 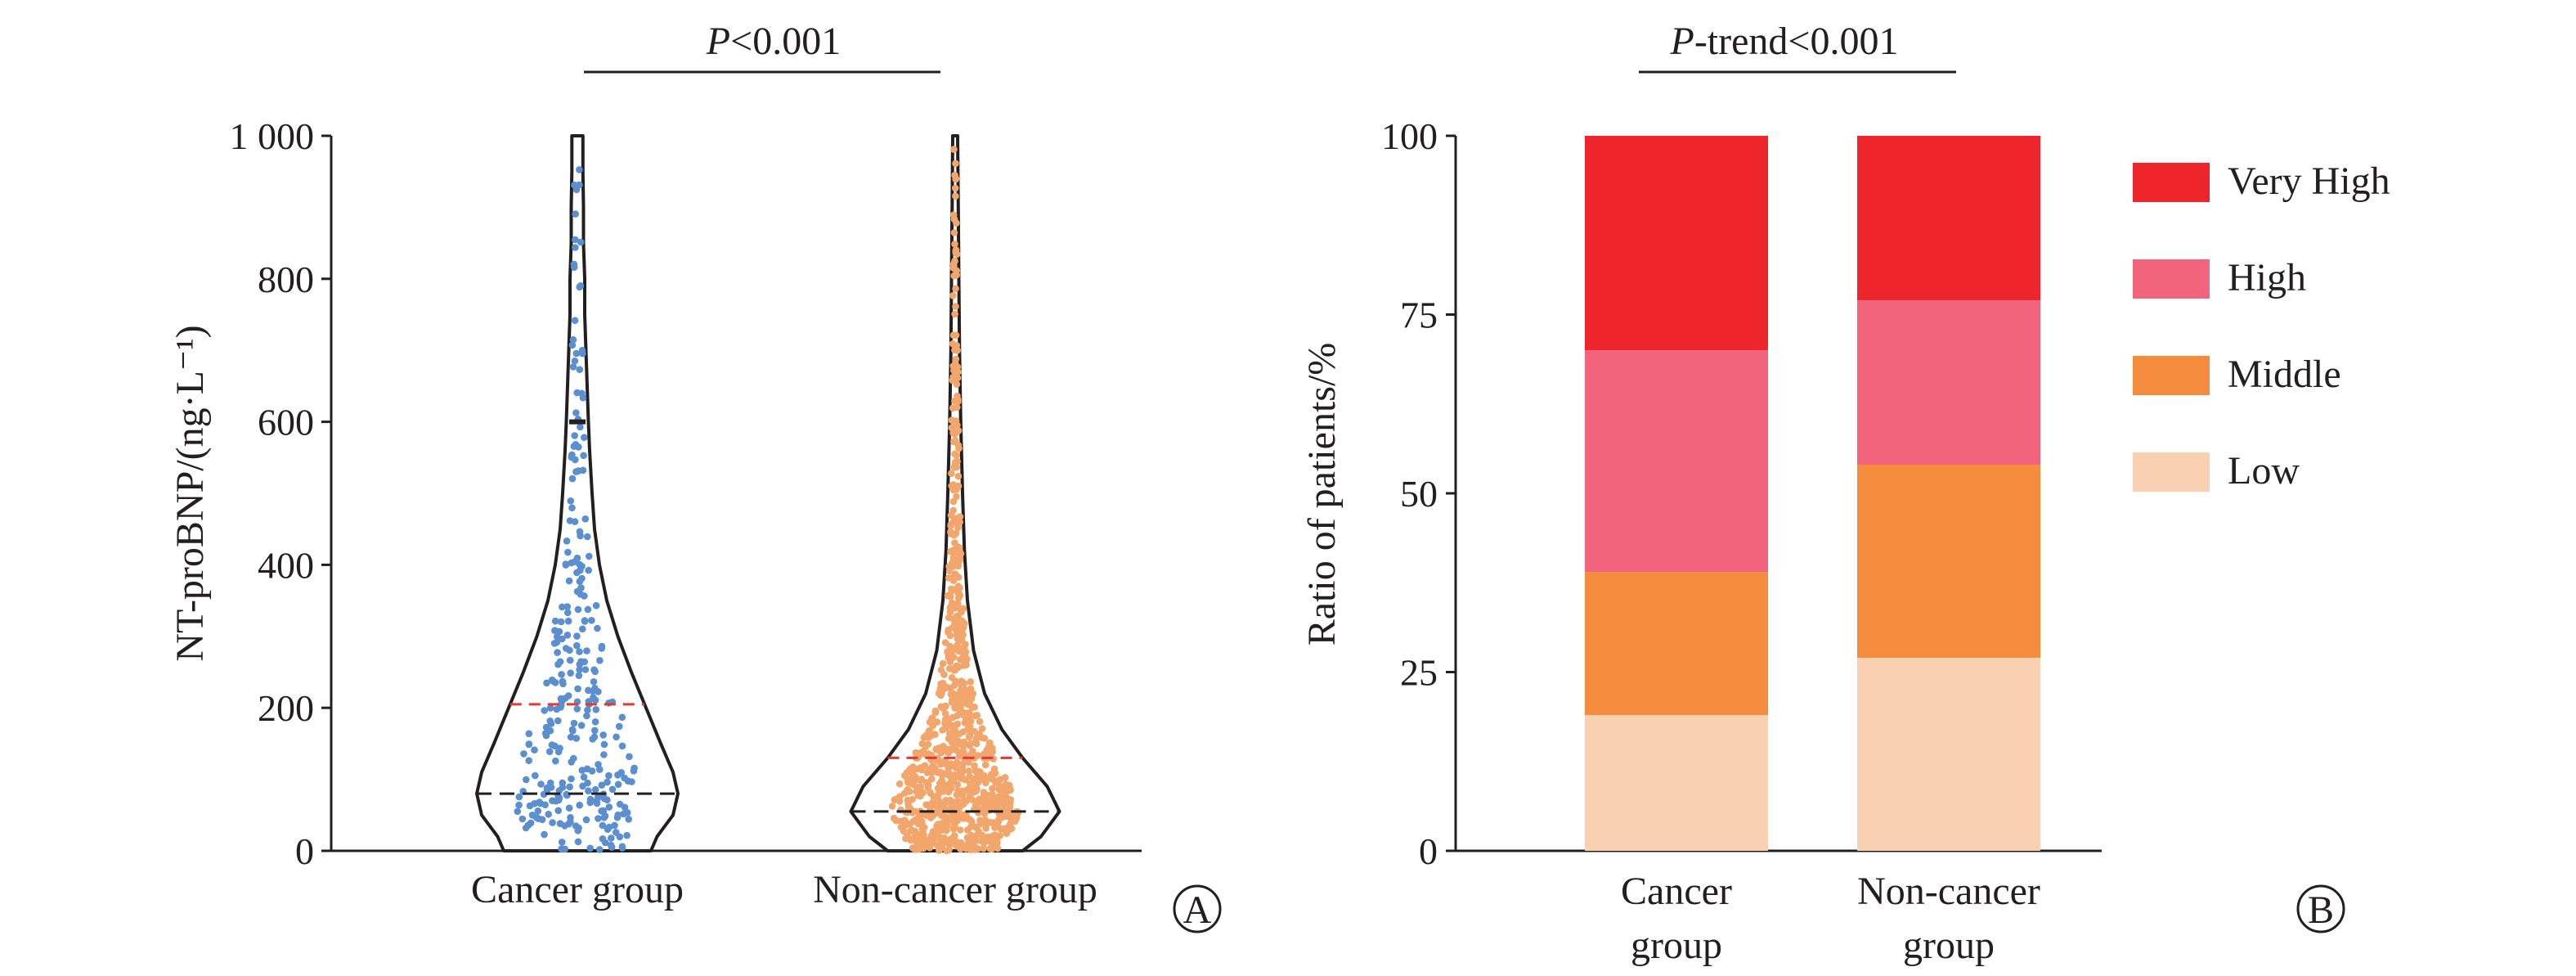 What do you see at coordinates (272, 136) in the screenshot?
I see `panel-a-y-tick-label: 1 000` at bounding box center [272, 136].